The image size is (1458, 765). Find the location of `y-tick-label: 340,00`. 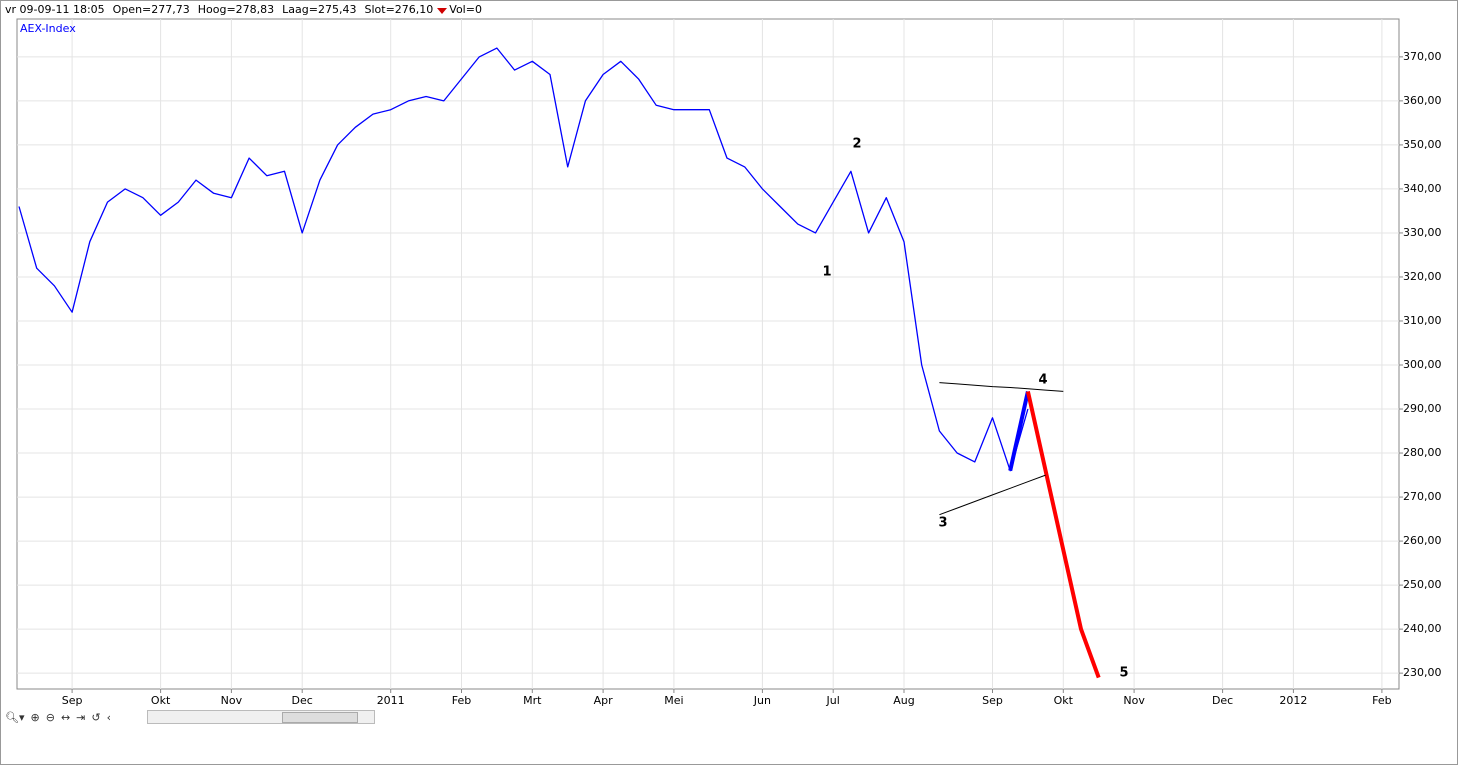

y-tick-label: 340,00 is located at coordinates (1422, 188).